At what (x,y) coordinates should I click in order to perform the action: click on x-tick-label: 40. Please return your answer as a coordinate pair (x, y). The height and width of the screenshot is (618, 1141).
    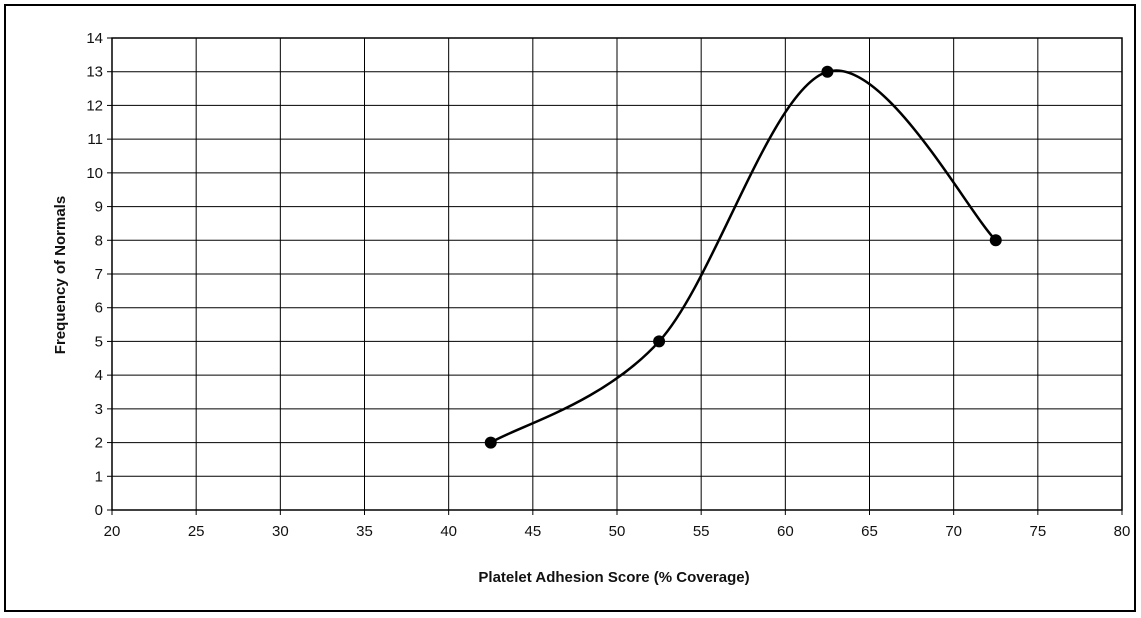
    Looking at the image, I should click on (448, 531).